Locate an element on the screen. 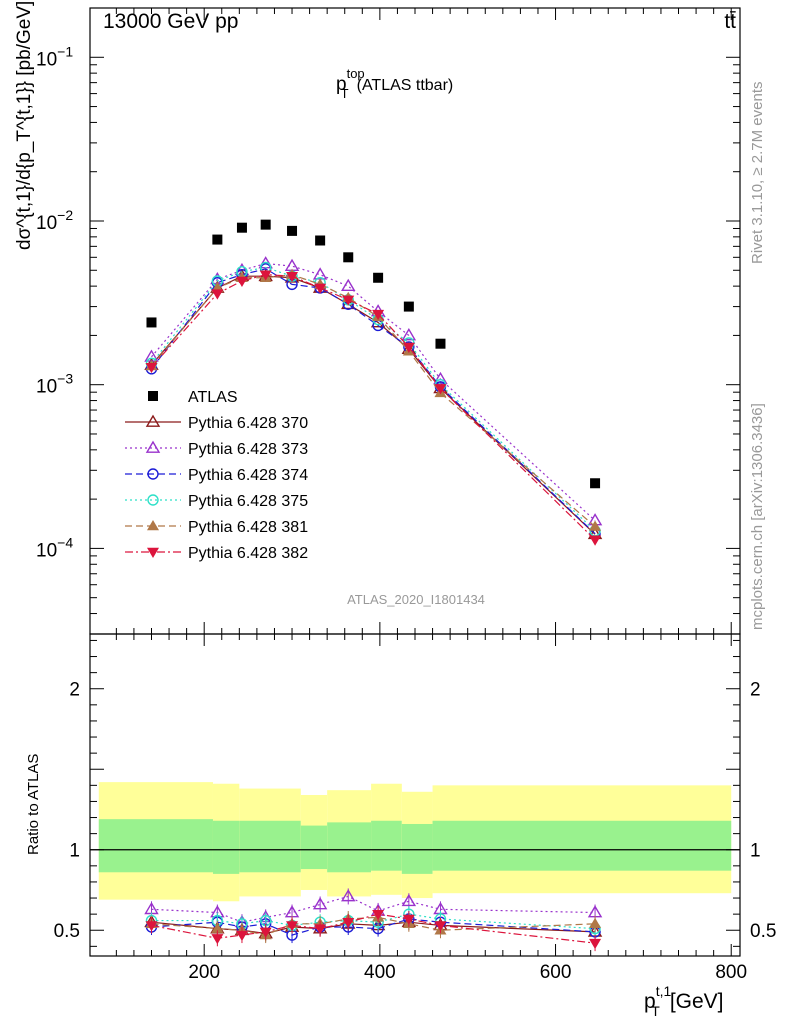  plot-title: ptop T (ATLAS ttbar) is located at coordinates (394, 83).